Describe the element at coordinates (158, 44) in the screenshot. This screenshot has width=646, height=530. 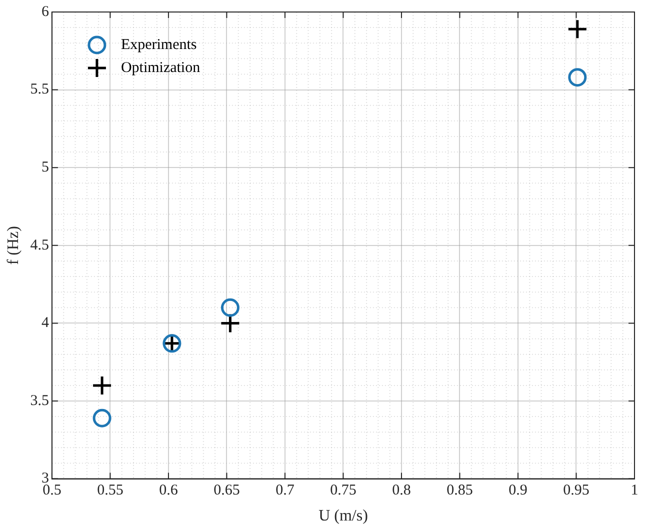
I see `legend-label: Experiments` at that location.